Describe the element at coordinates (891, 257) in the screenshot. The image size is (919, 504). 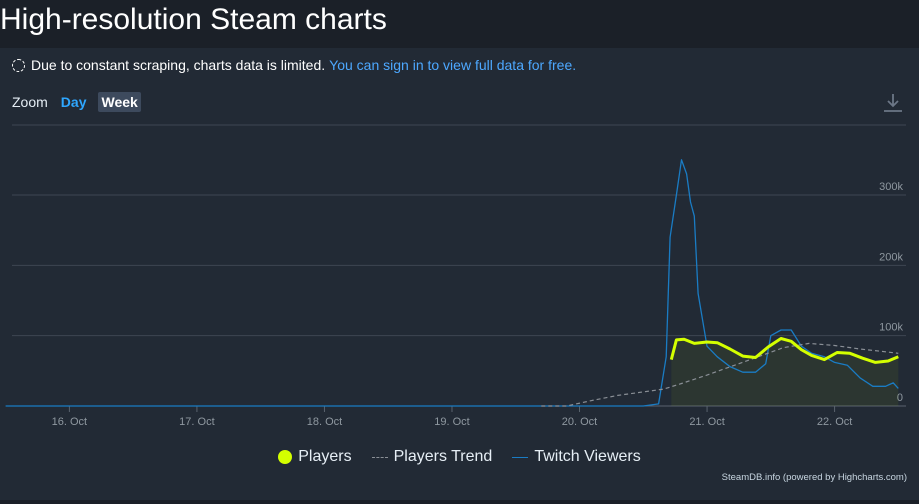
I see `y-tick-label: 200k` at that location.